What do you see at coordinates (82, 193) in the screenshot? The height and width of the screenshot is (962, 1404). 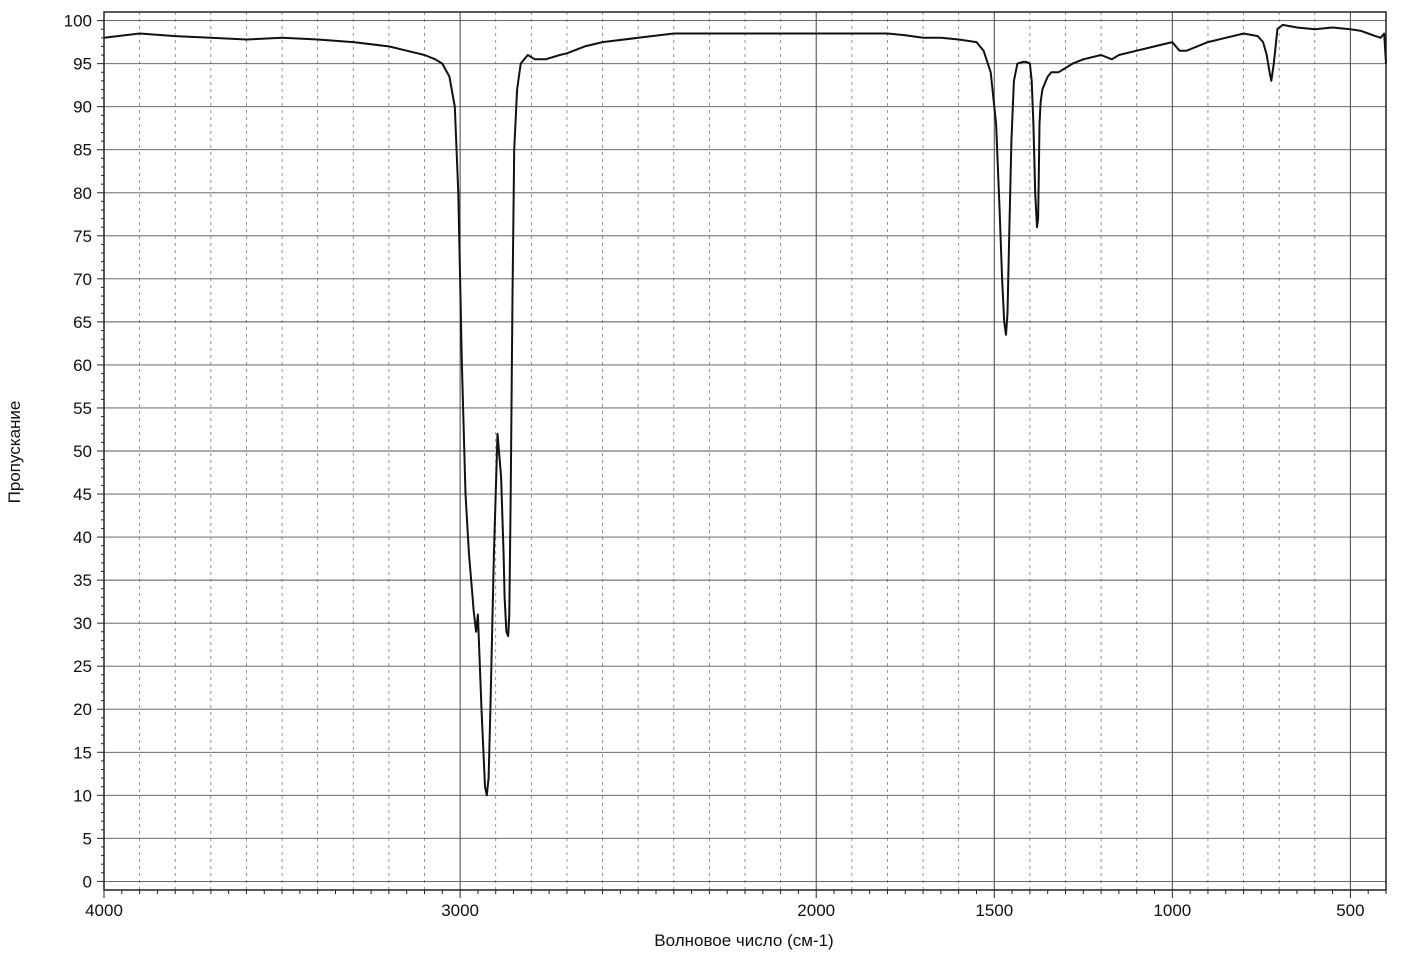 I see `y-tick-label: 80` at bounding box center [82, 193].